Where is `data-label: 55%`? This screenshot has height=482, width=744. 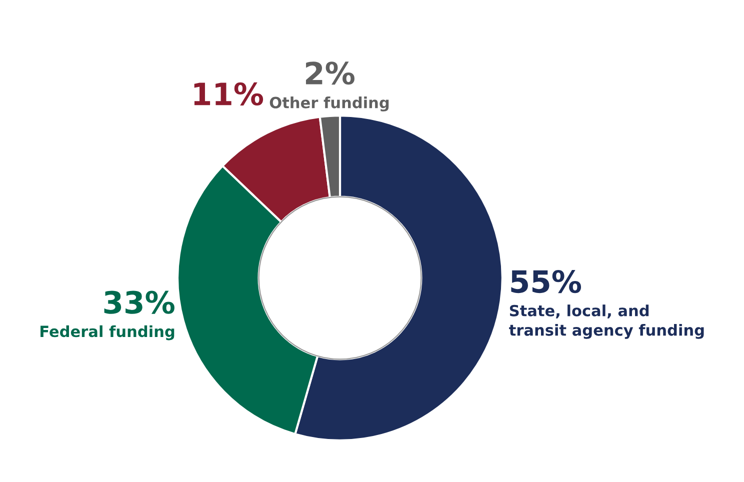 data-label: 55% is located at coordinates (546, 282).